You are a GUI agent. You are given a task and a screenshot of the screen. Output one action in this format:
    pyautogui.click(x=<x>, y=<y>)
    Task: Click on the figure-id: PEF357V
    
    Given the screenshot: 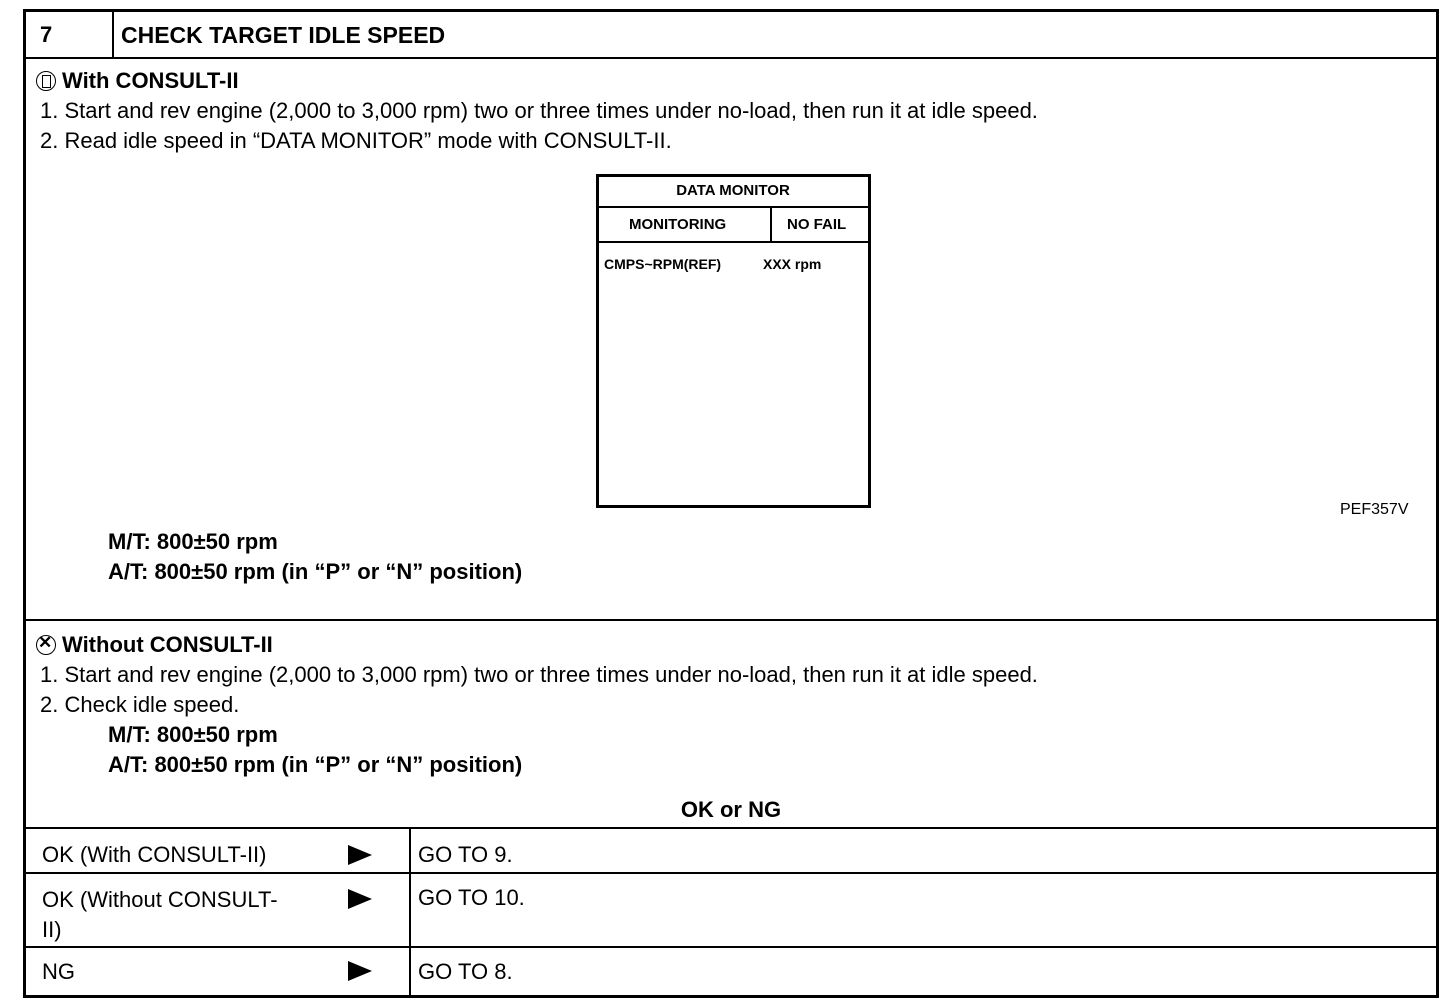 What is the action you would take?
    pyautogui.click(x=1374, y=509)
    